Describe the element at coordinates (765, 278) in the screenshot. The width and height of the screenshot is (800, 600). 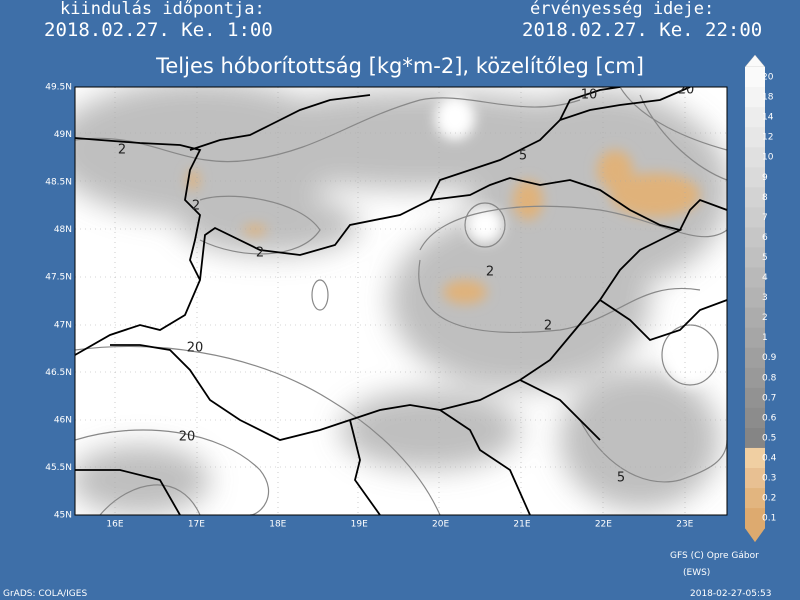
I see `colorbar-label: 4` at that location.